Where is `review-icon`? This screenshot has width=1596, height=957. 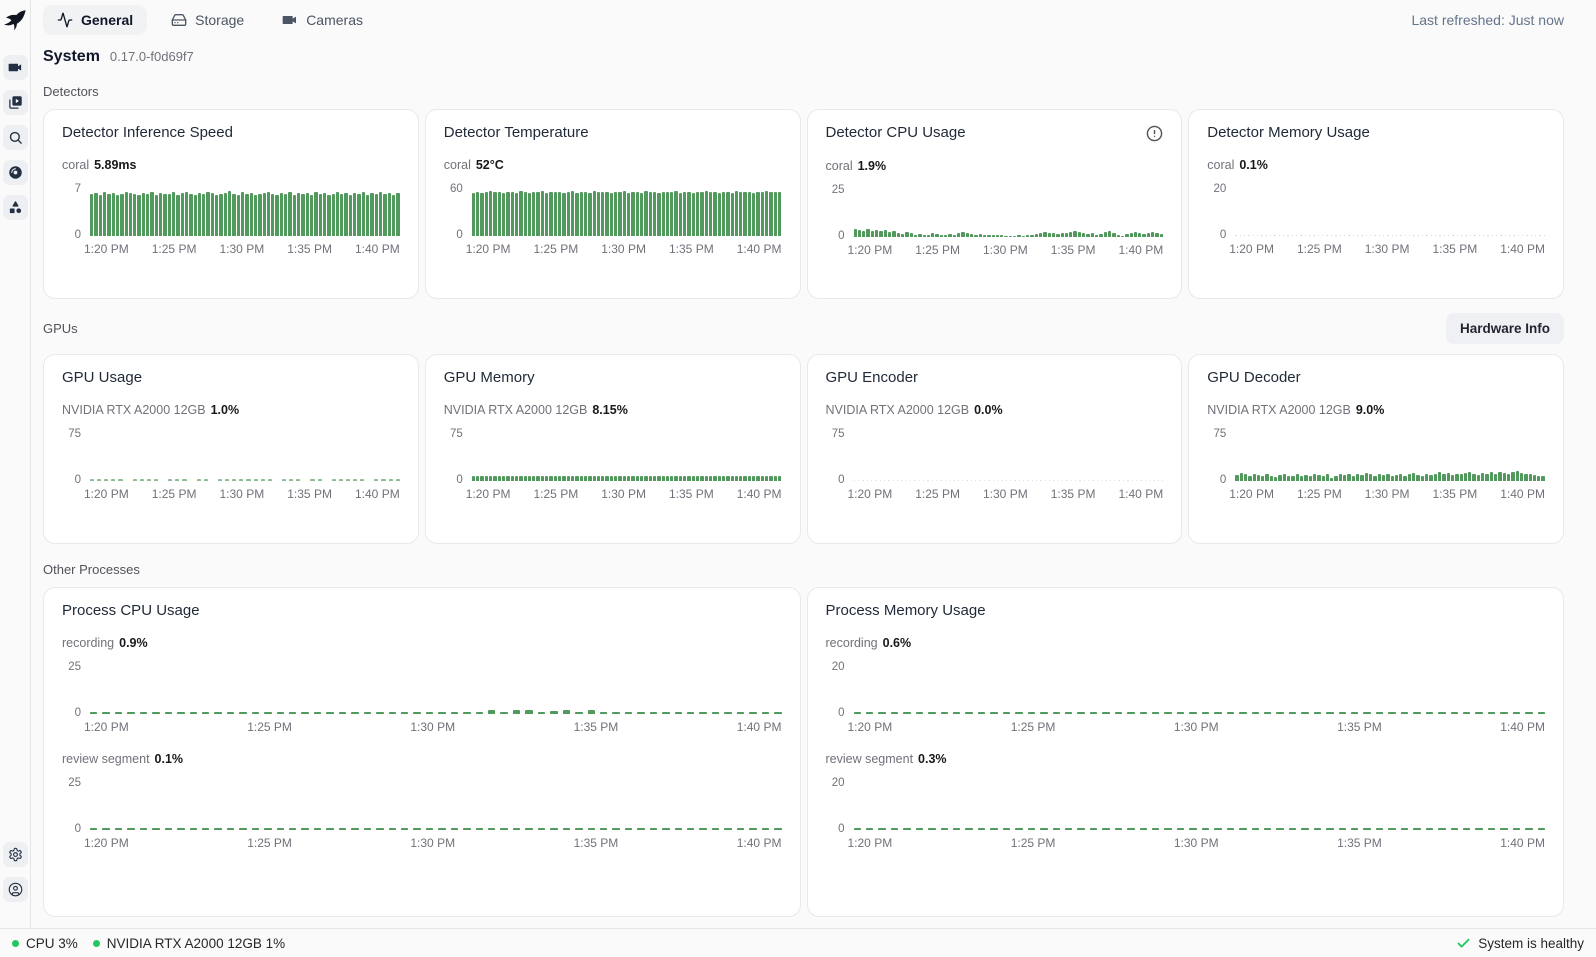
review-icon is located at coordinates (15, 102).